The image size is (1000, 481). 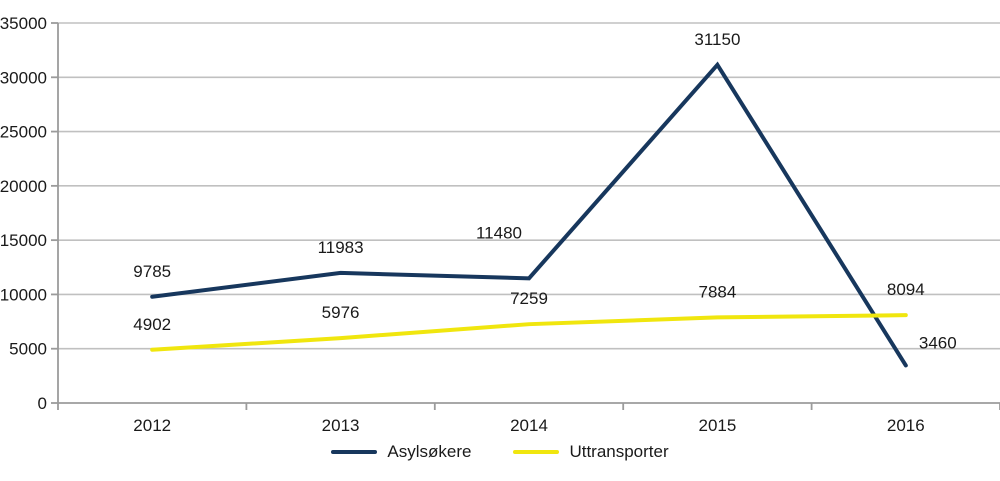 I want to click on x-axis-label: 2015, so click(x=717, y=425).